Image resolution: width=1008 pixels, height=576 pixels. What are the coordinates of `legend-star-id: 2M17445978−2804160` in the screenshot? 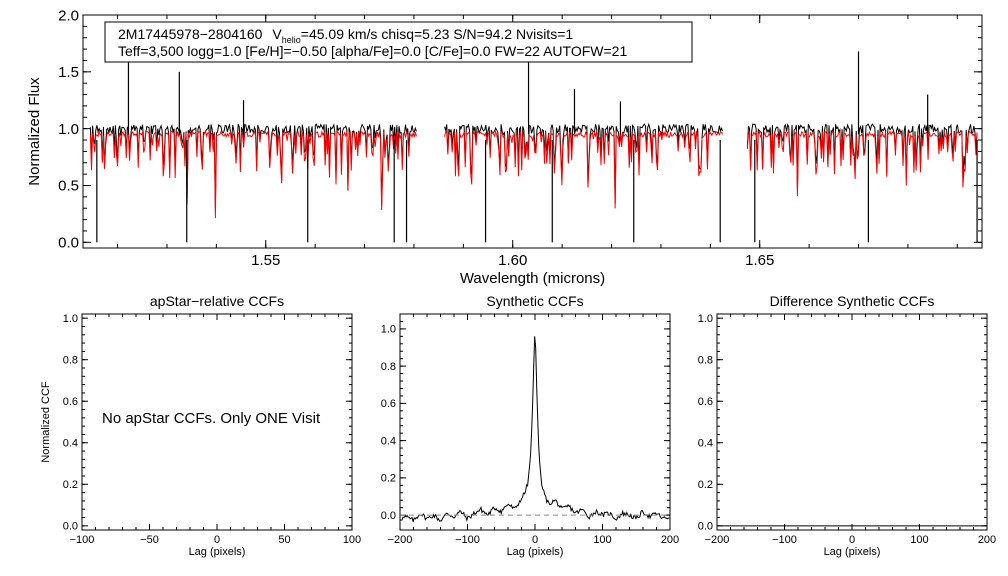 It's located at (190, 34).